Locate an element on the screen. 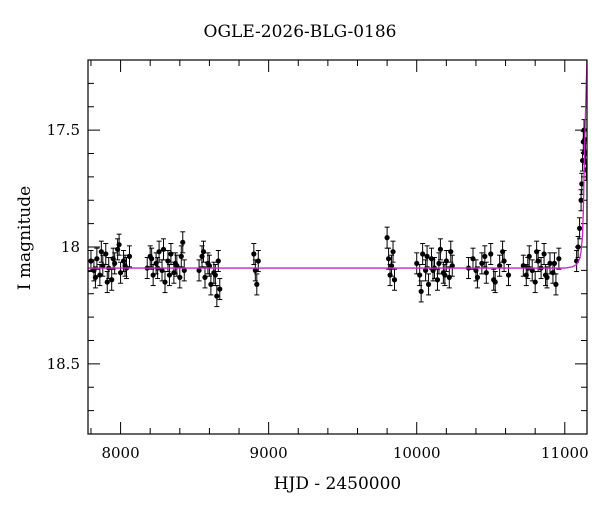 This screenshot has width=600, height=512. chart-title: OGLE-2026-BLG-0186 is located at coordinates (300, 32).